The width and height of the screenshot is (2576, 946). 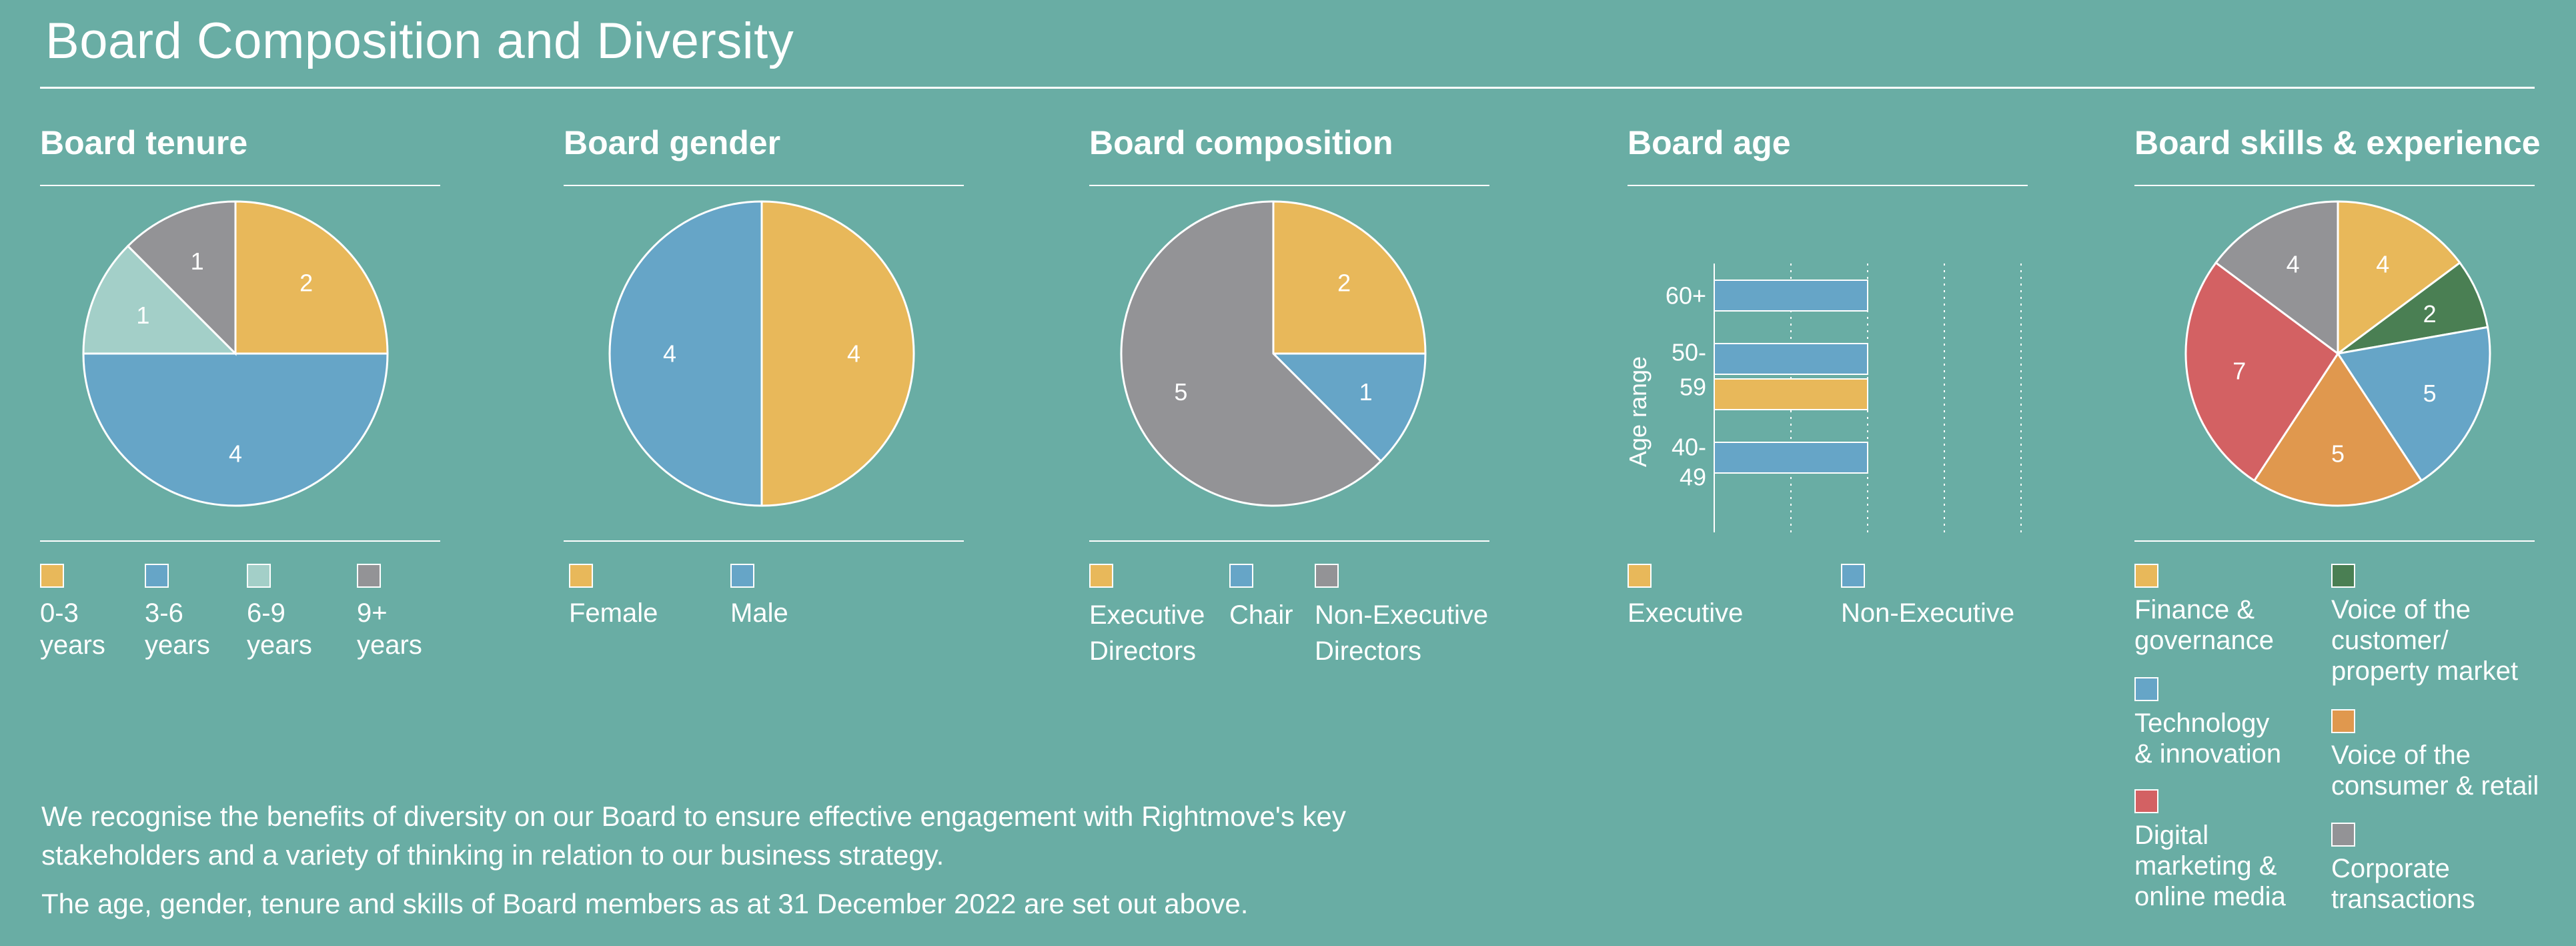 What do you see at coordinates (1841, 750) in the screenshot?
I see `board-age-legend: Executive Non-Executive` at bounding box center [1841, 750].